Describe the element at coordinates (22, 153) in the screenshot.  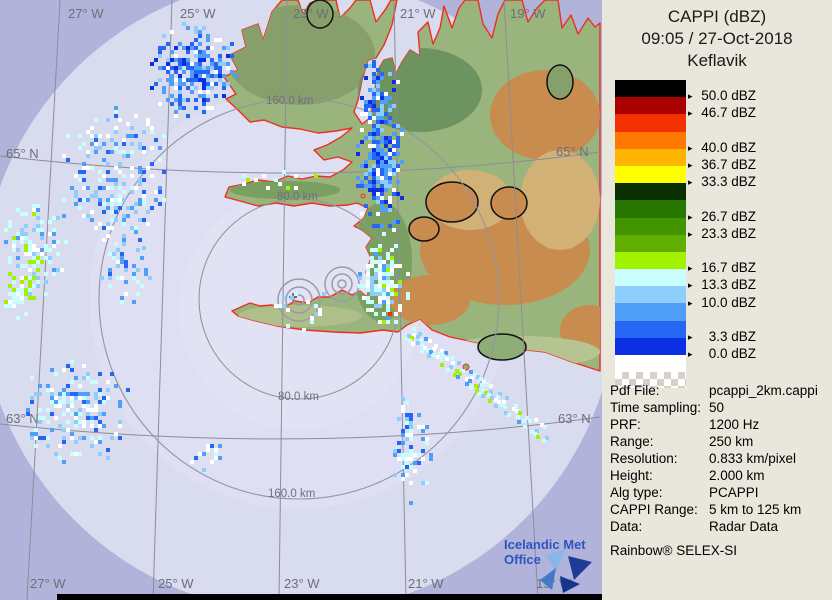
I see `grid-label-left-65-n: 65° N` at that location.